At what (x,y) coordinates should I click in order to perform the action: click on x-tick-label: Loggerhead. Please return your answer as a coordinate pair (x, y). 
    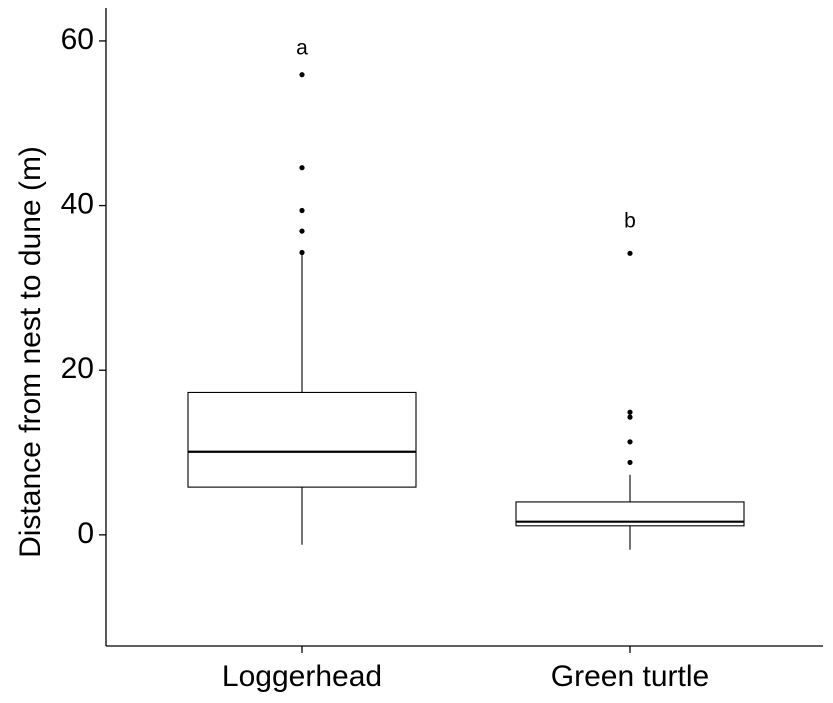
    Looking at the image, I should click on (302, 676).